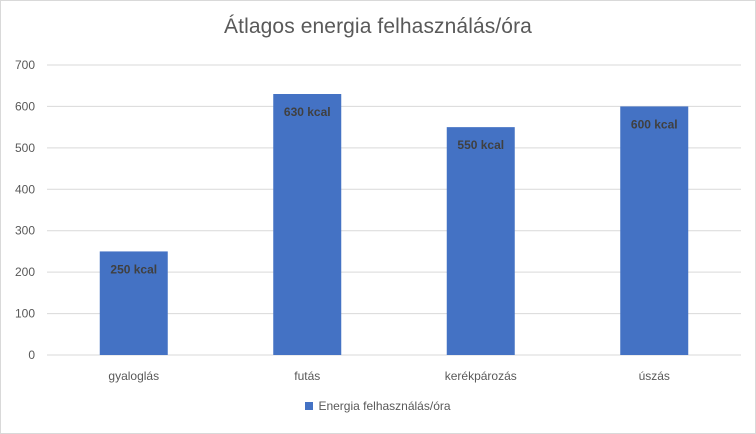 The width and height of the screenshot is (756, 434). Describe the element at coordinates (654, 376) in the screenshot. I see `x-tick-label: úszás` at that location.